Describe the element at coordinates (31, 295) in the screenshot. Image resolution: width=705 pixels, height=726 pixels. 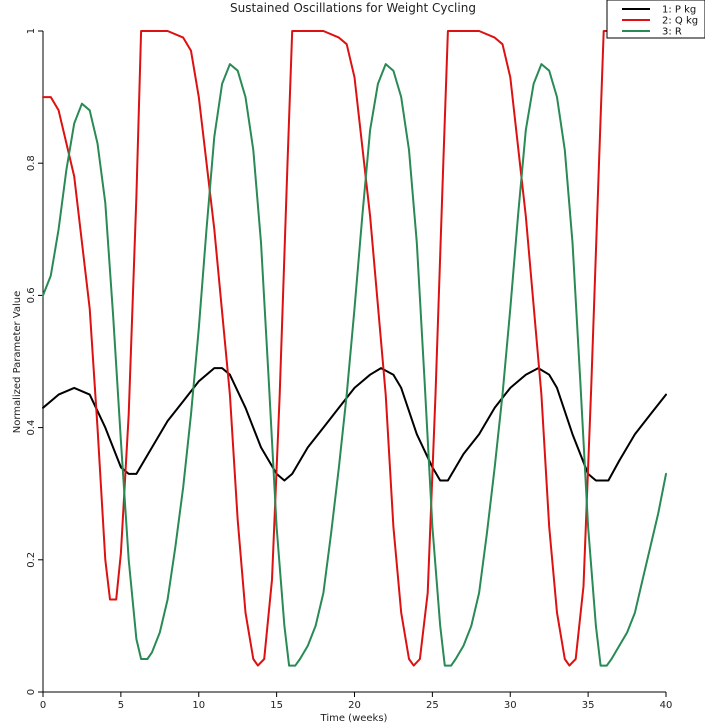
I see `y-tick-label: 0.6` at that location.